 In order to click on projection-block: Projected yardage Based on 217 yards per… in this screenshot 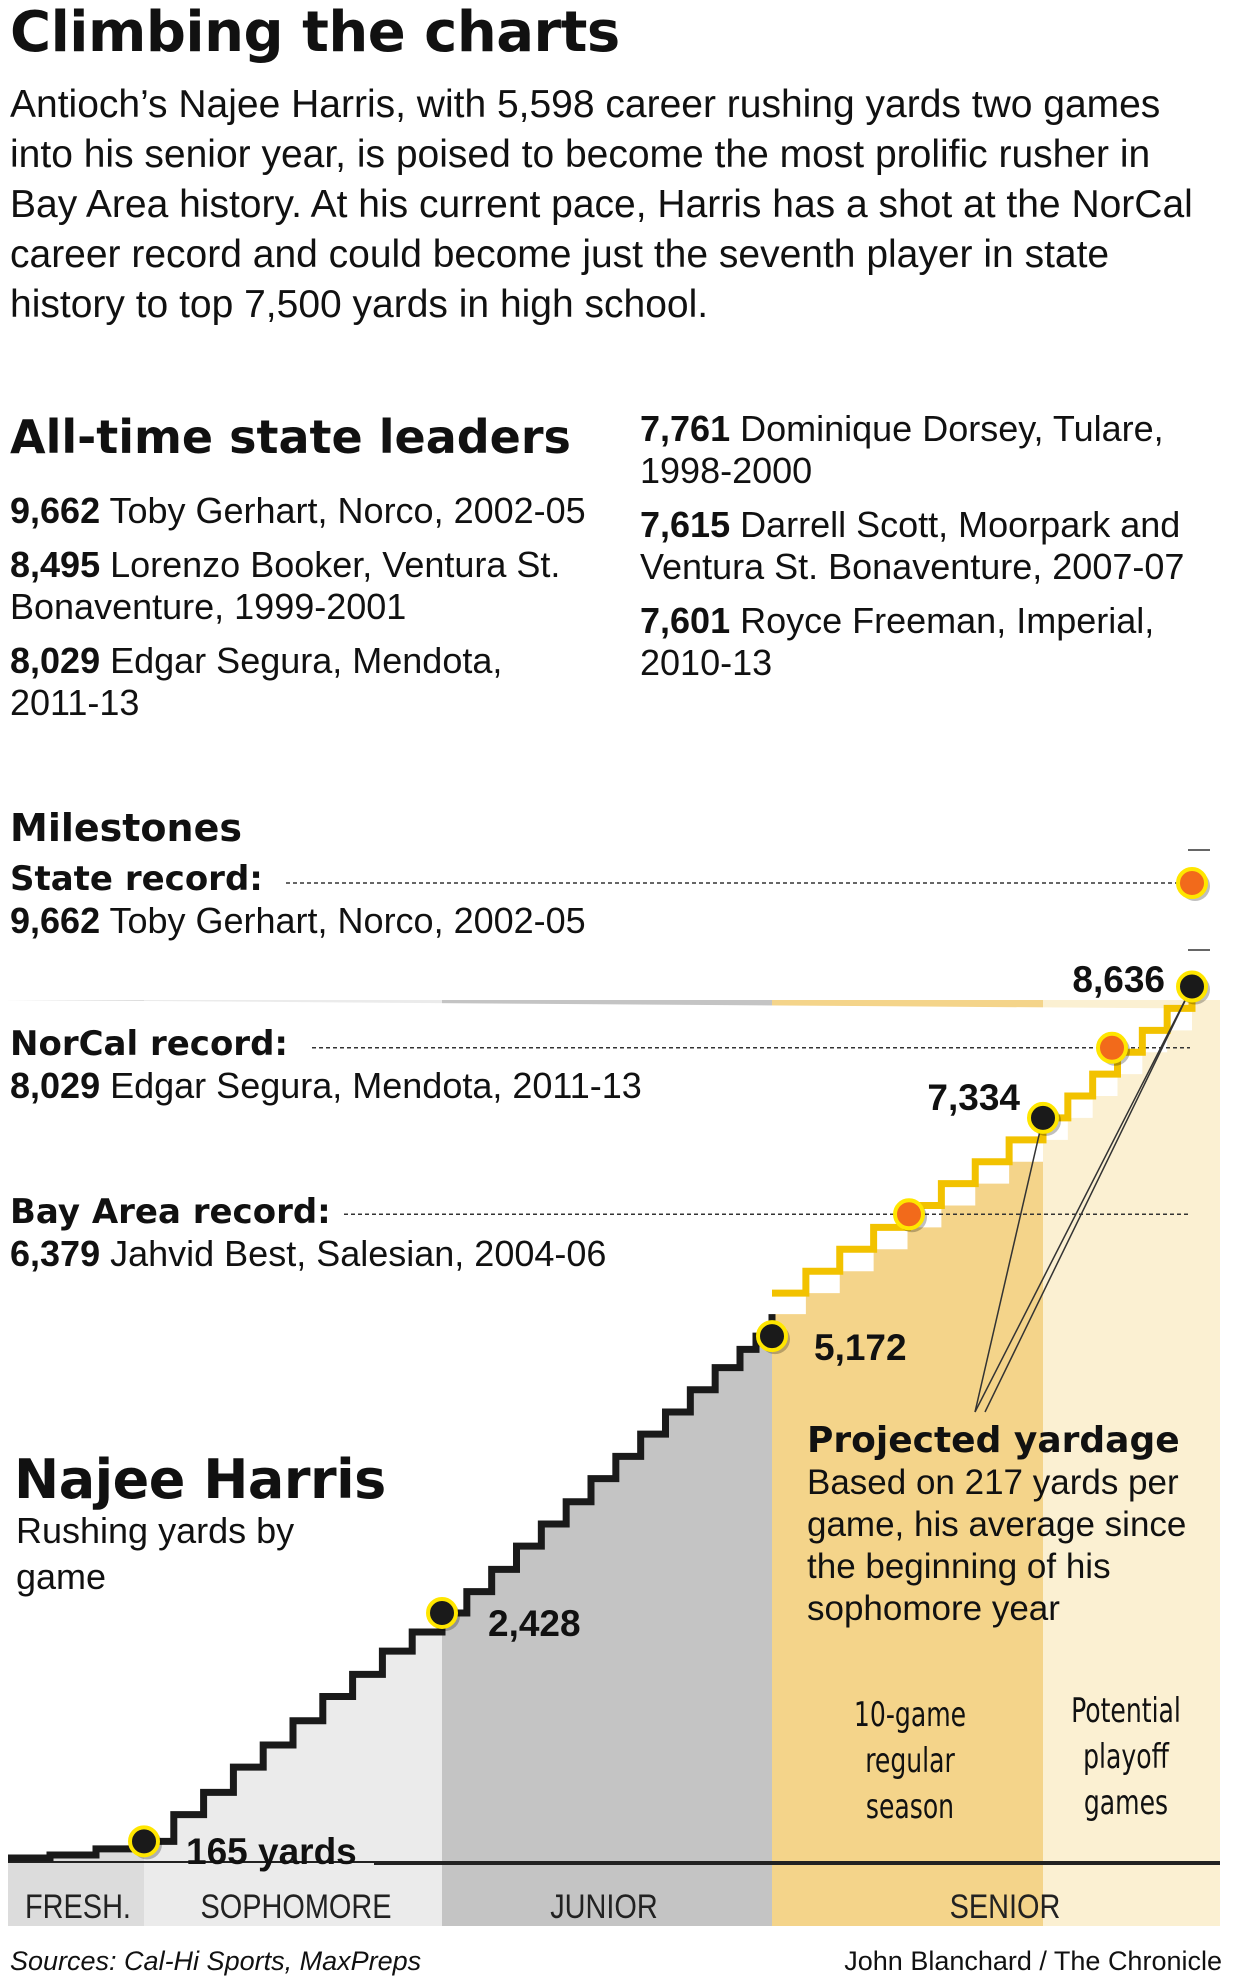, I will do `click(997, 1525)`.